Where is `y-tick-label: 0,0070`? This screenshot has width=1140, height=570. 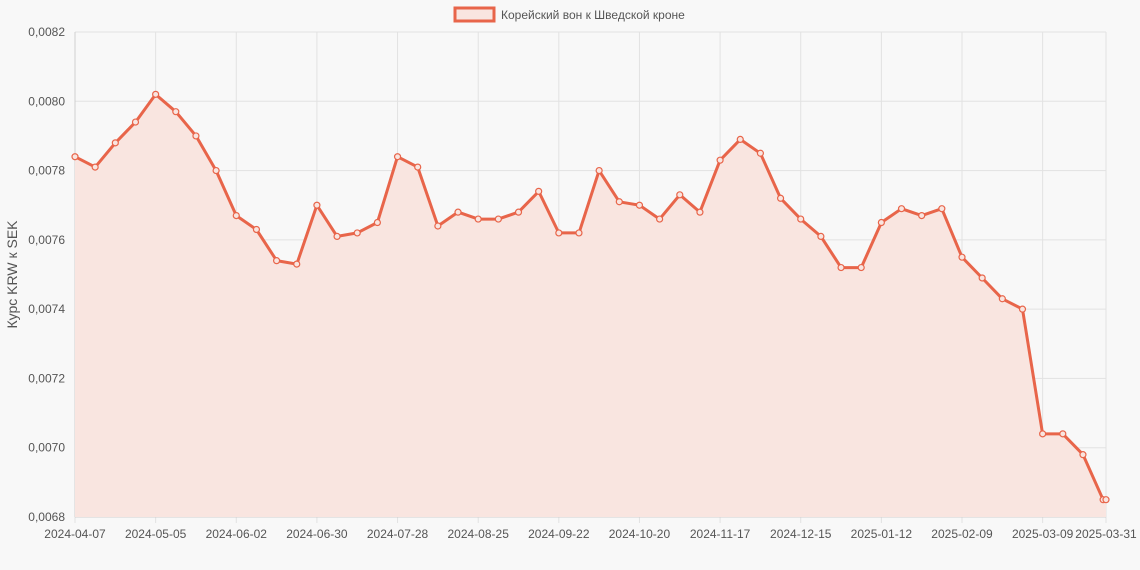
y-tick-label: 0,0070 is located at coordinates (46, 448).